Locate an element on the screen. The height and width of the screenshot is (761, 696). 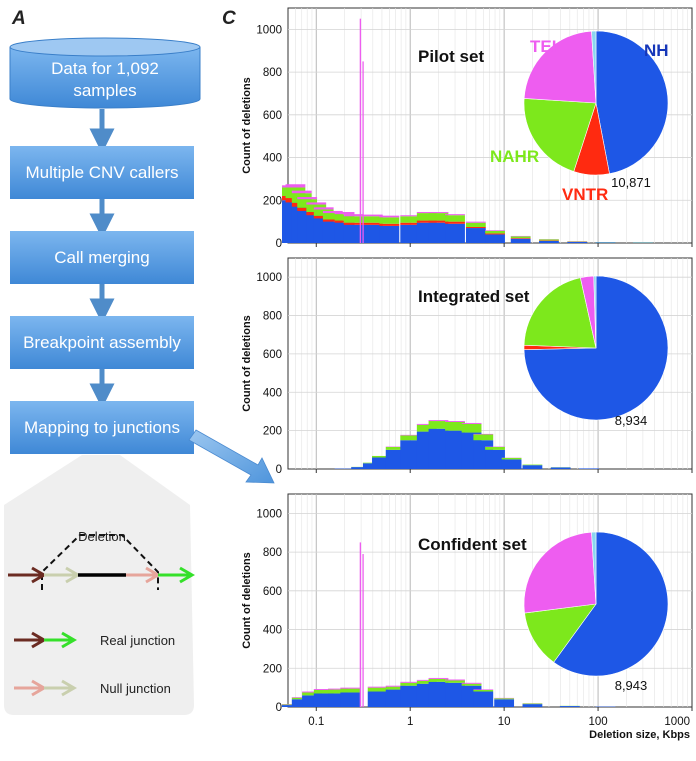
chart-title: Integrated set is located at coordinates (474, 296).